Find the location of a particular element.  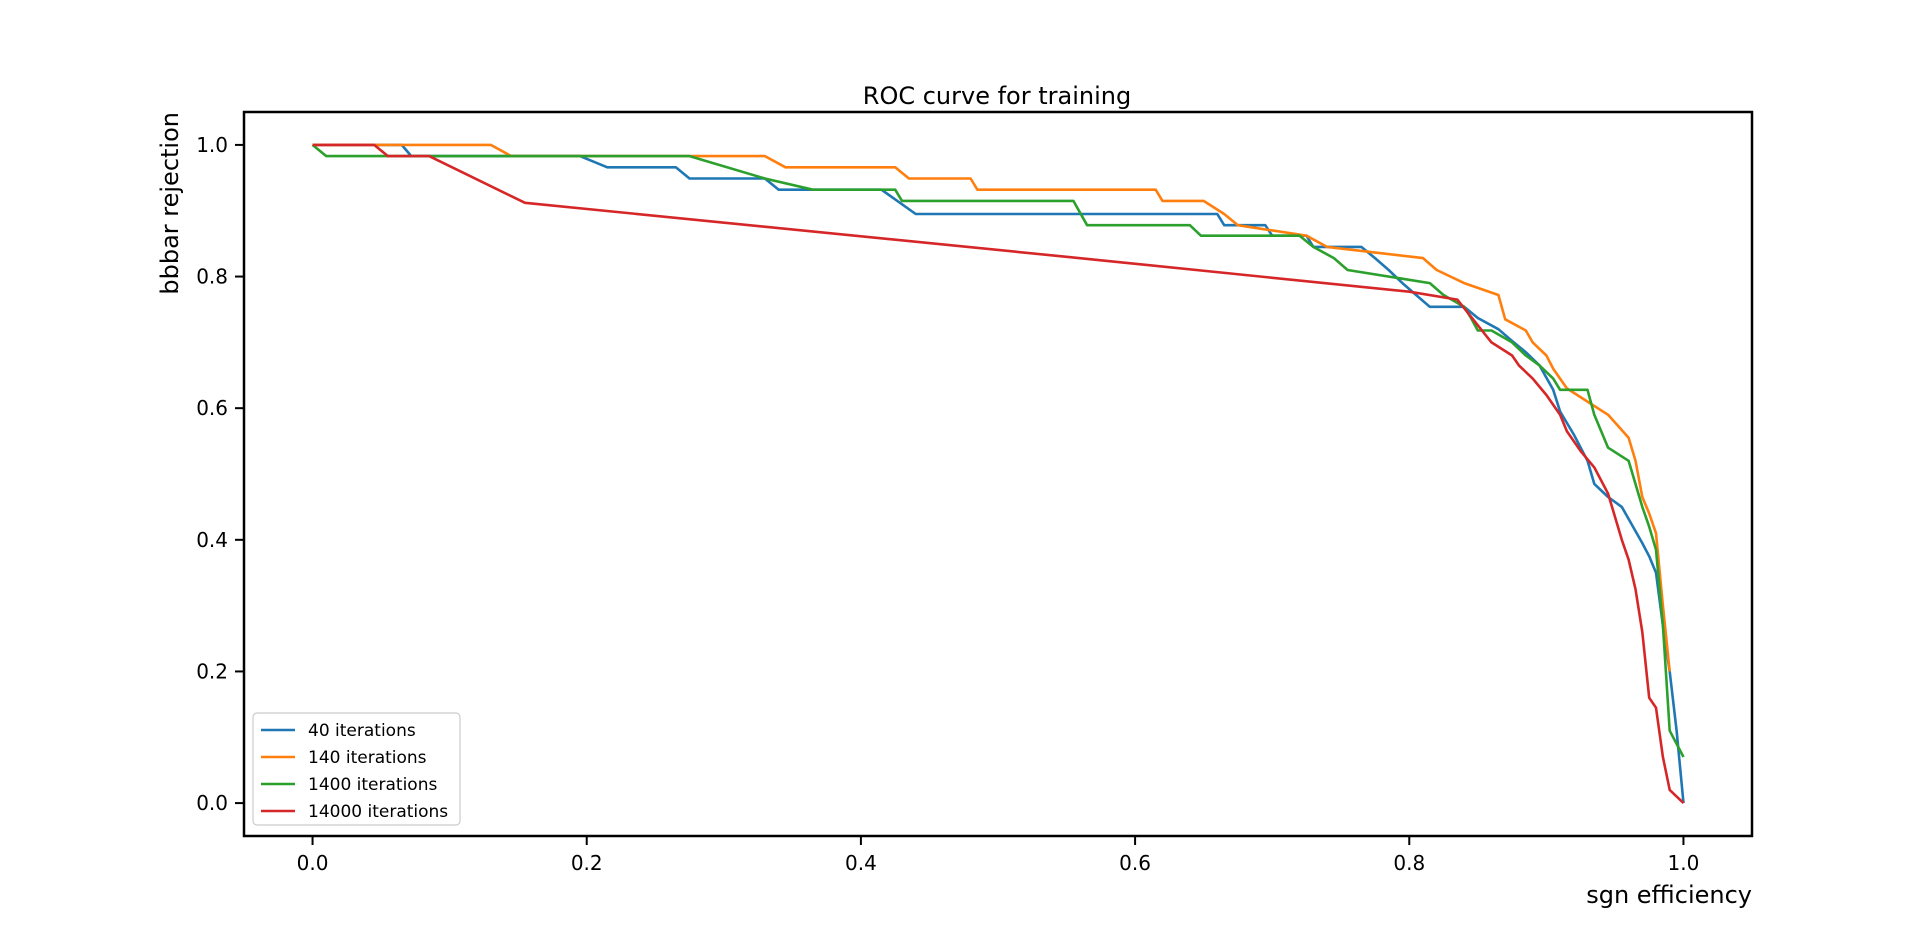

y-tick-label: 0.4 is located at coordinates (212, 540).